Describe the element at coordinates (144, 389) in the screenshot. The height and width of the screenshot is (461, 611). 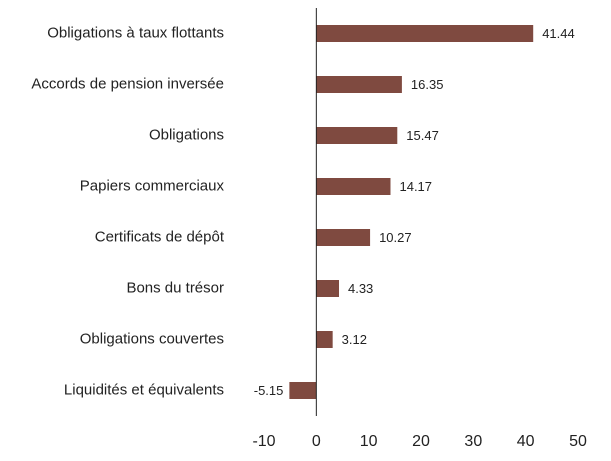
I see `y-tick-label: Liquidités et équivalents` at that location.